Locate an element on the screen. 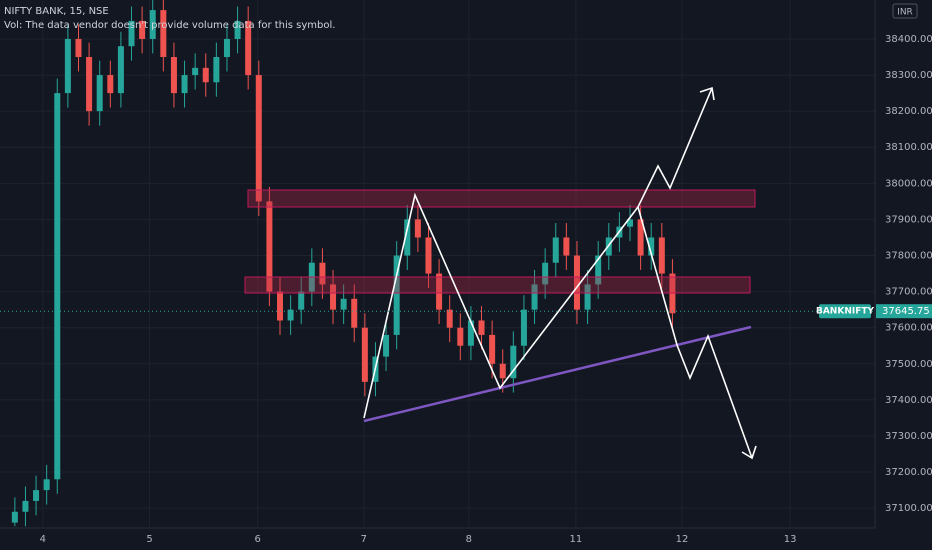 The width and height of the screenshot is (932, 550). y-tick-label: 37800.00 is located at coordinates (908, 256).